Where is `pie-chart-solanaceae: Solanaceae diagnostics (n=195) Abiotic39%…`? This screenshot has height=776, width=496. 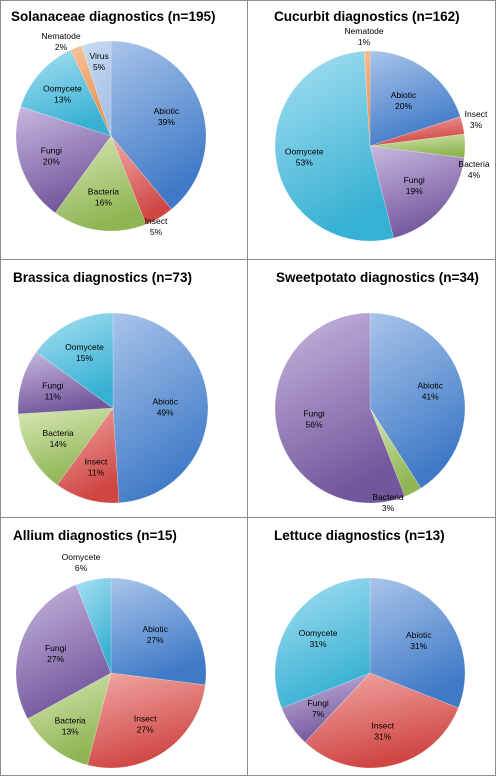 pie-chart-solanaceae: Solanaceae diagnostics (n=195) Abiotic39%… is located at coordinates (113, 123).